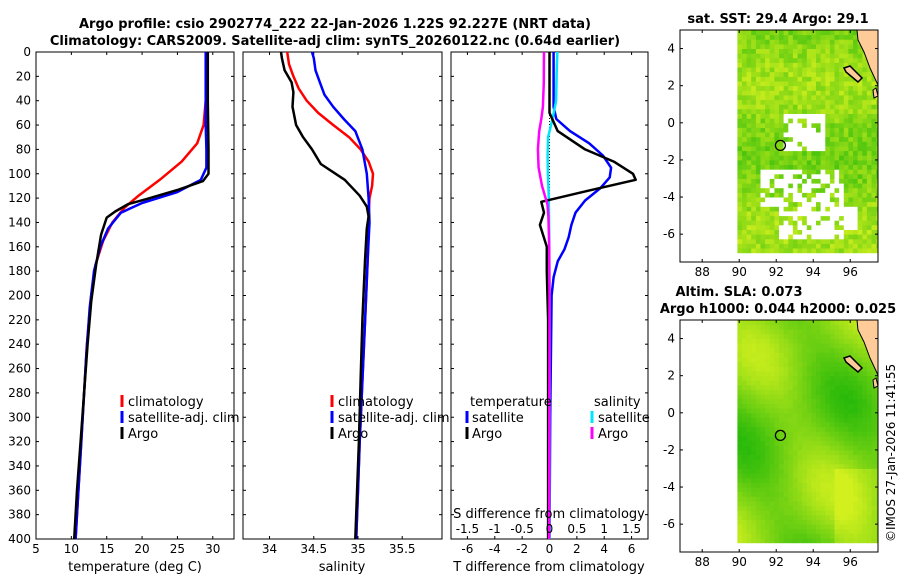  I want to click on legend-label-s-satellite: satellite, so click(624, 418).